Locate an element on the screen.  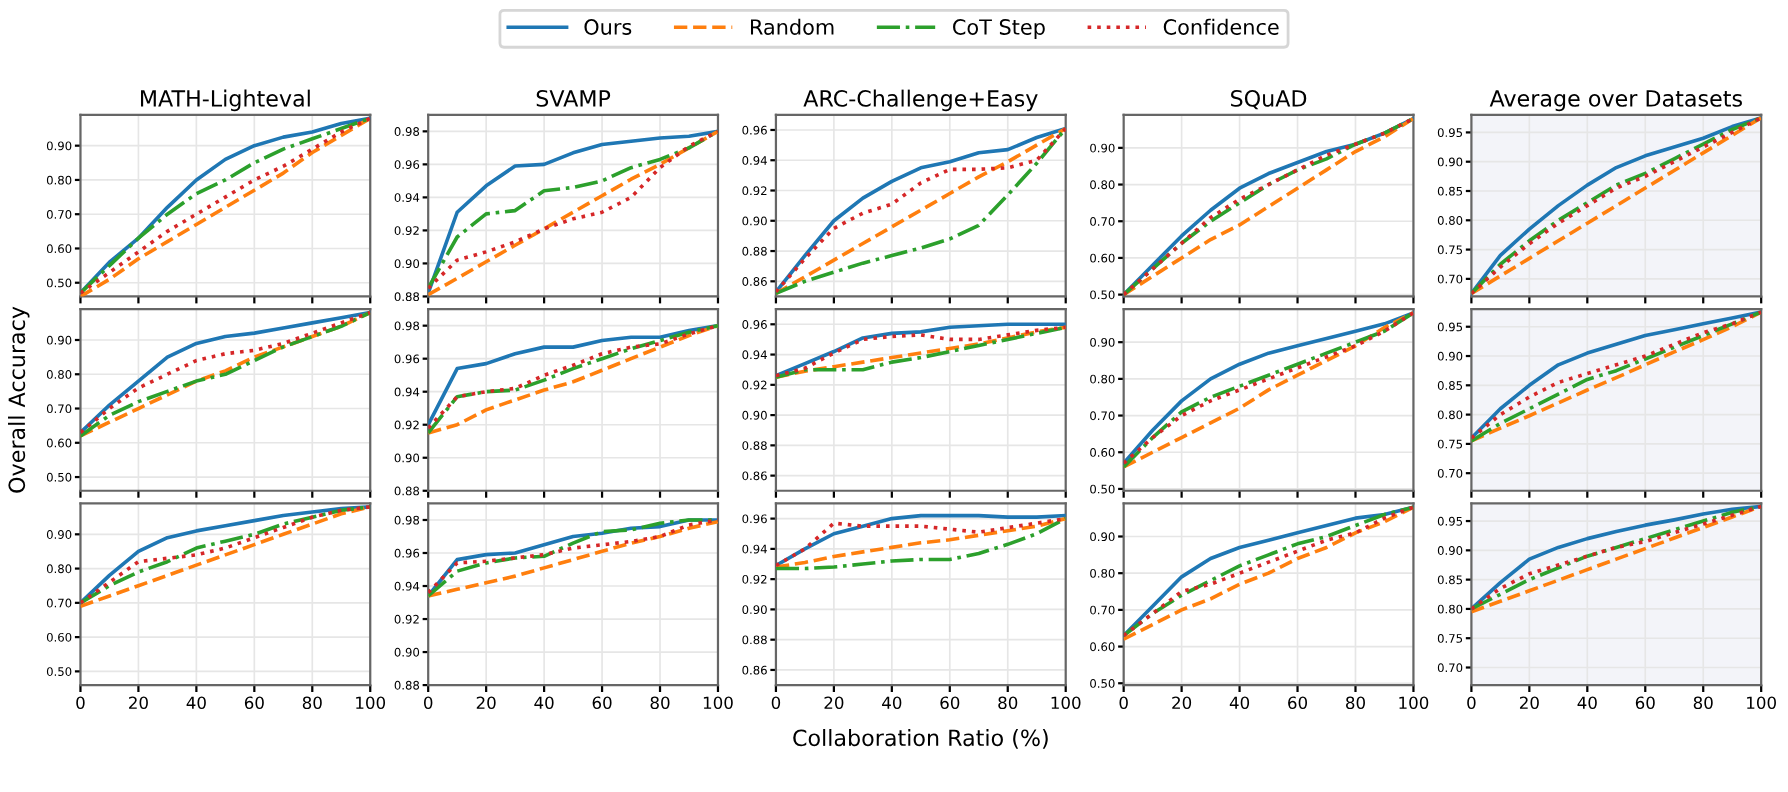
line-series is located at coordinates (1268, 206).